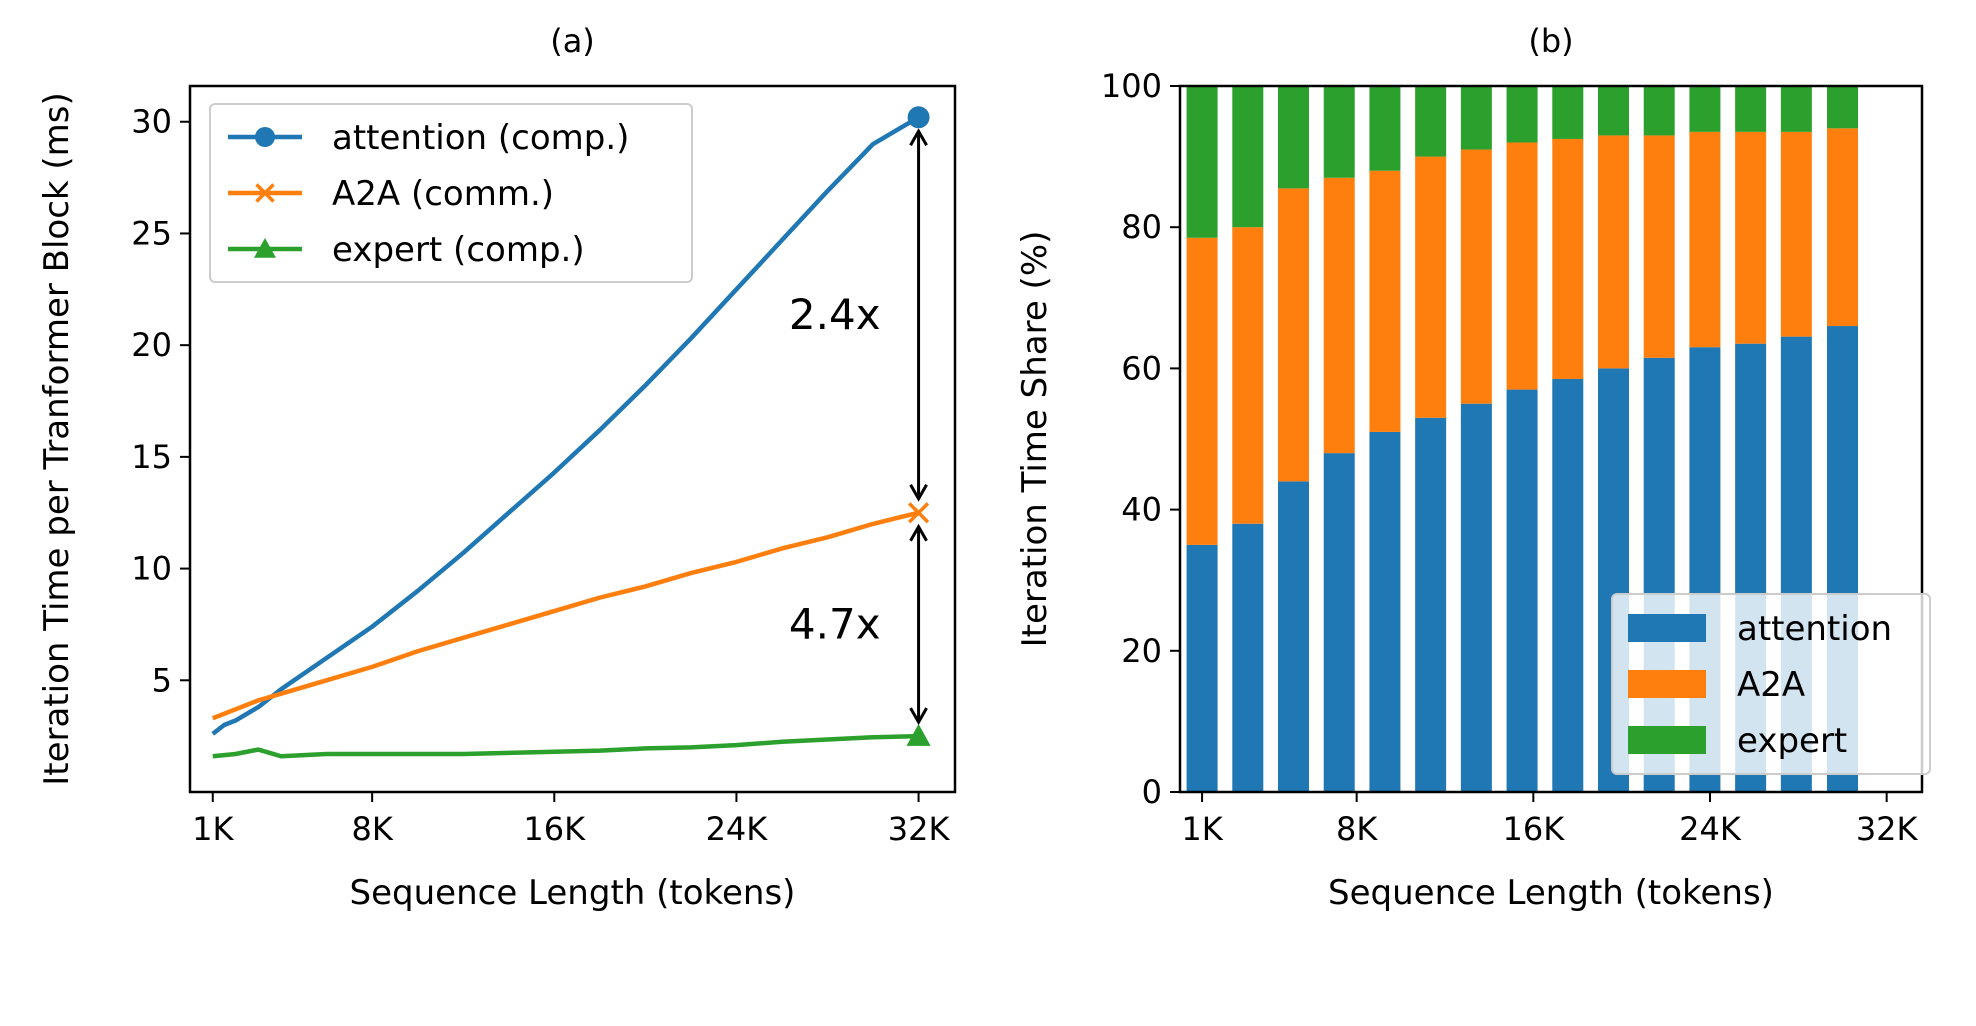 Image resolution: width=1976 pixels, height=1026 pixels. I want to click on y-tick-label: 40, so click(1141, 510).